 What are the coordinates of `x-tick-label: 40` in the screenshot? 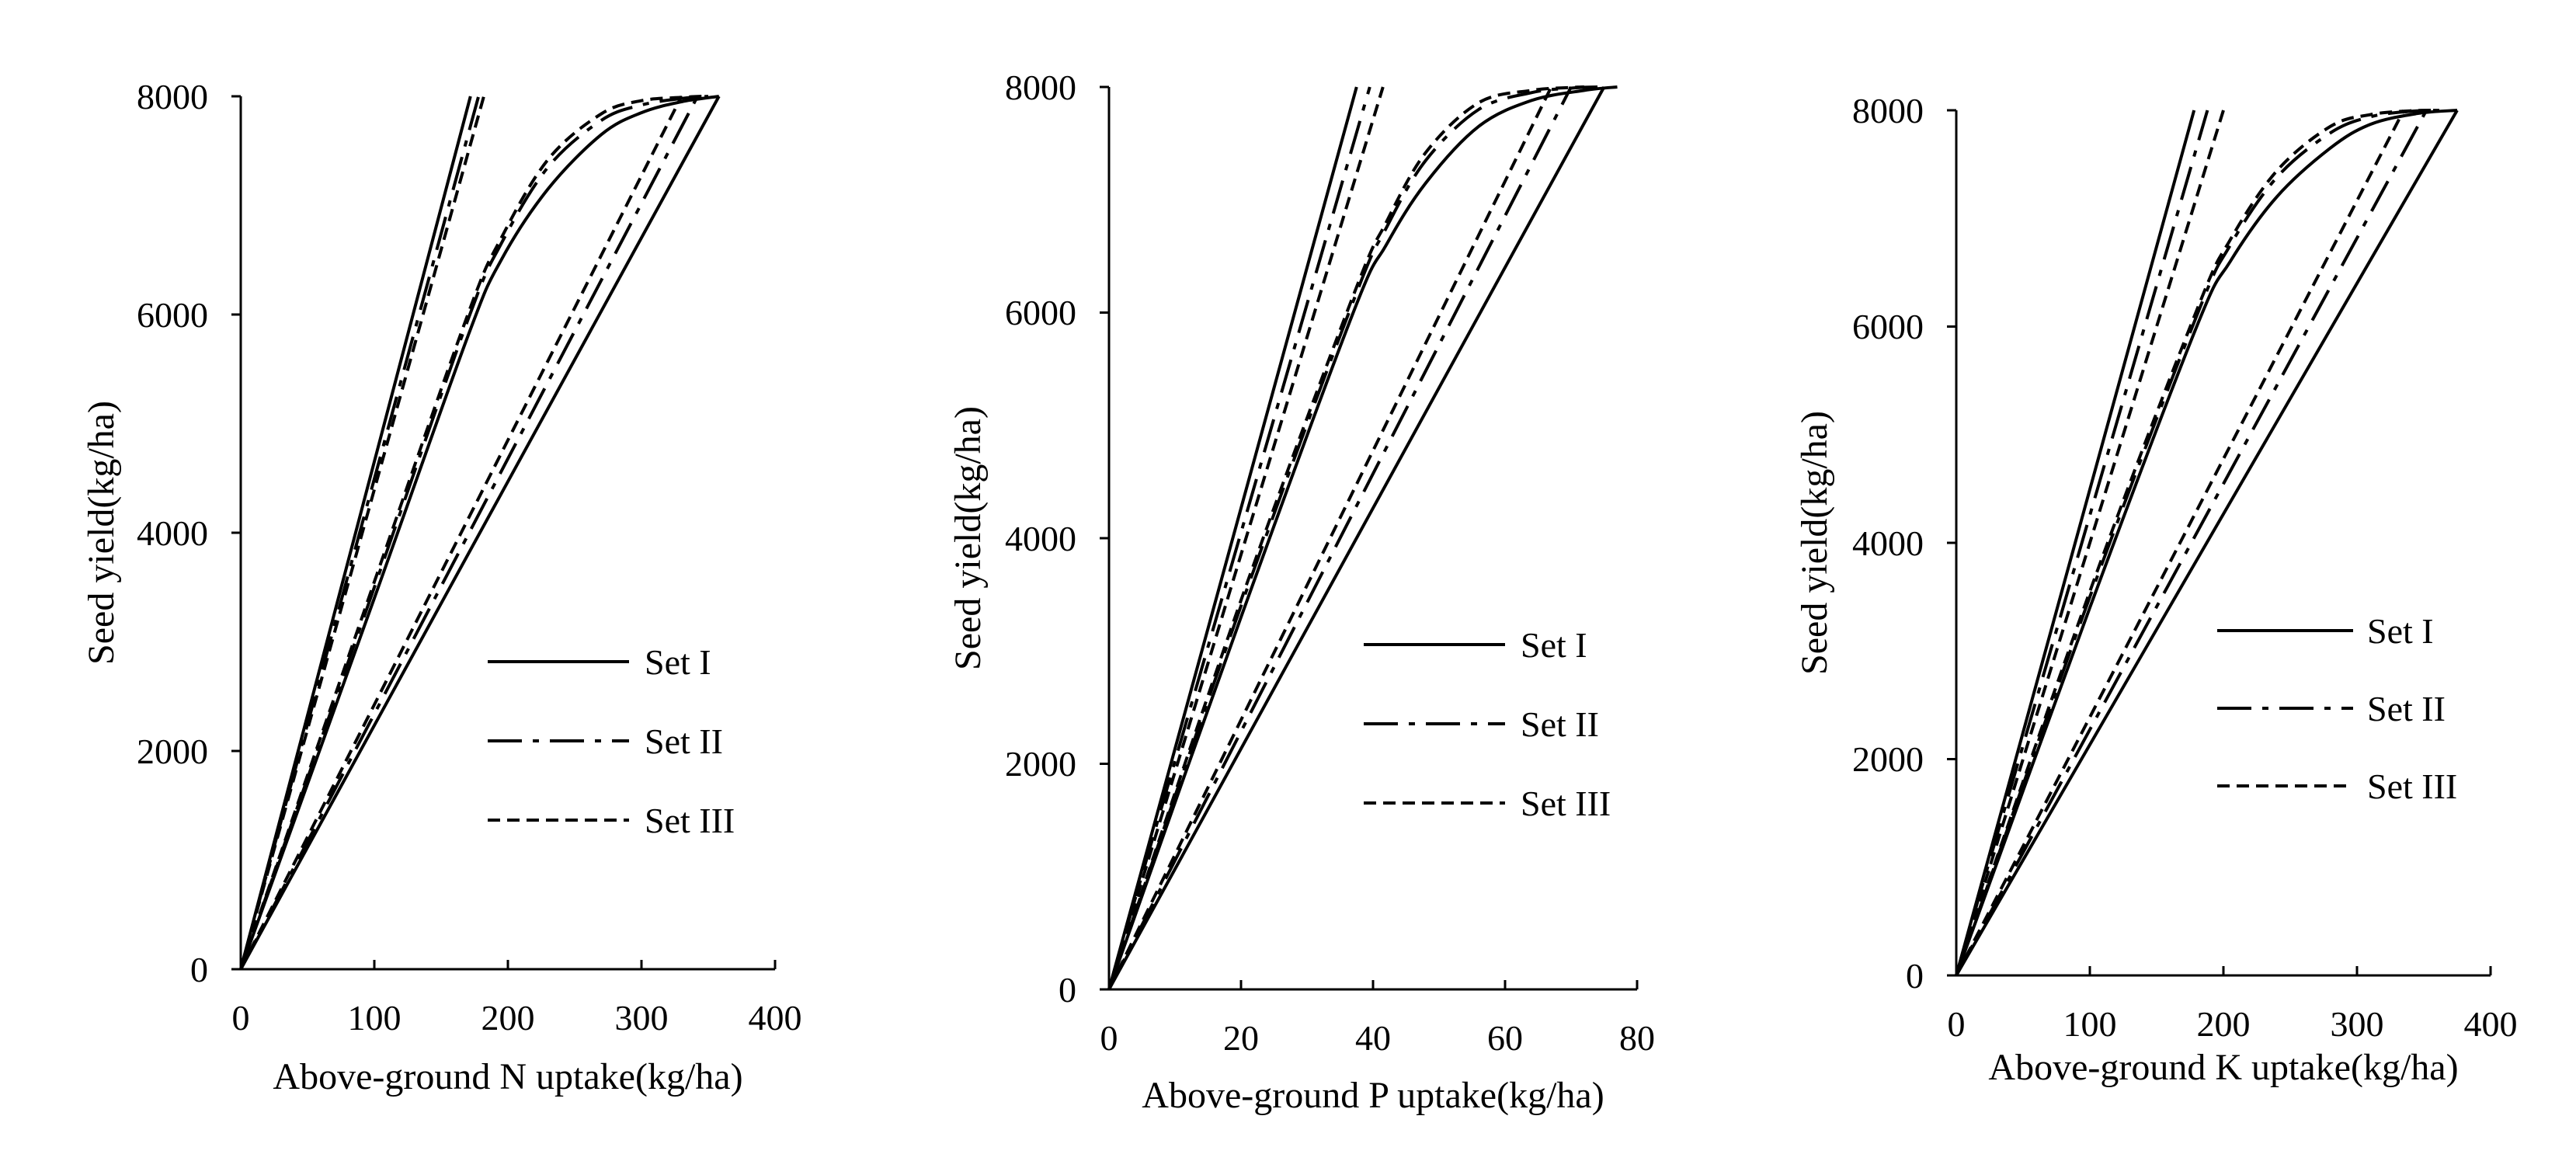 It's located at (1373, 1038).